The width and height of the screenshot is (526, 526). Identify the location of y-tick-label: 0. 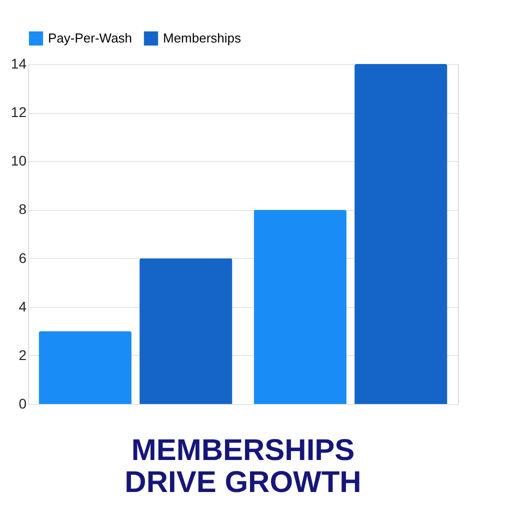
(22, 404).